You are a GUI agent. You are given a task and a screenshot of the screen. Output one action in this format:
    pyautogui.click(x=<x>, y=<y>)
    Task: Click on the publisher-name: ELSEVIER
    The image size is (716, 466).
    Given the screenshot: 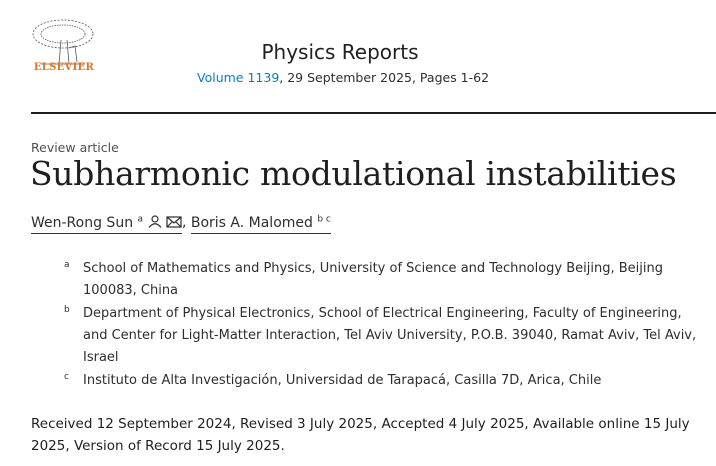 What is the action you would take?
    pyautogui.click(x=64, y=67)
    